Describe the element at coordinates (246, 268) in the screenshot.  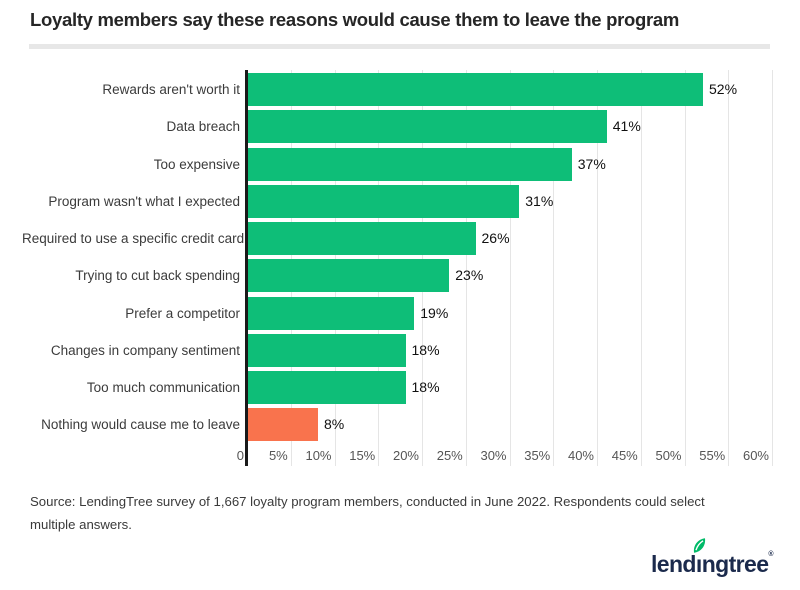
I see `y-axis-line` at that location.